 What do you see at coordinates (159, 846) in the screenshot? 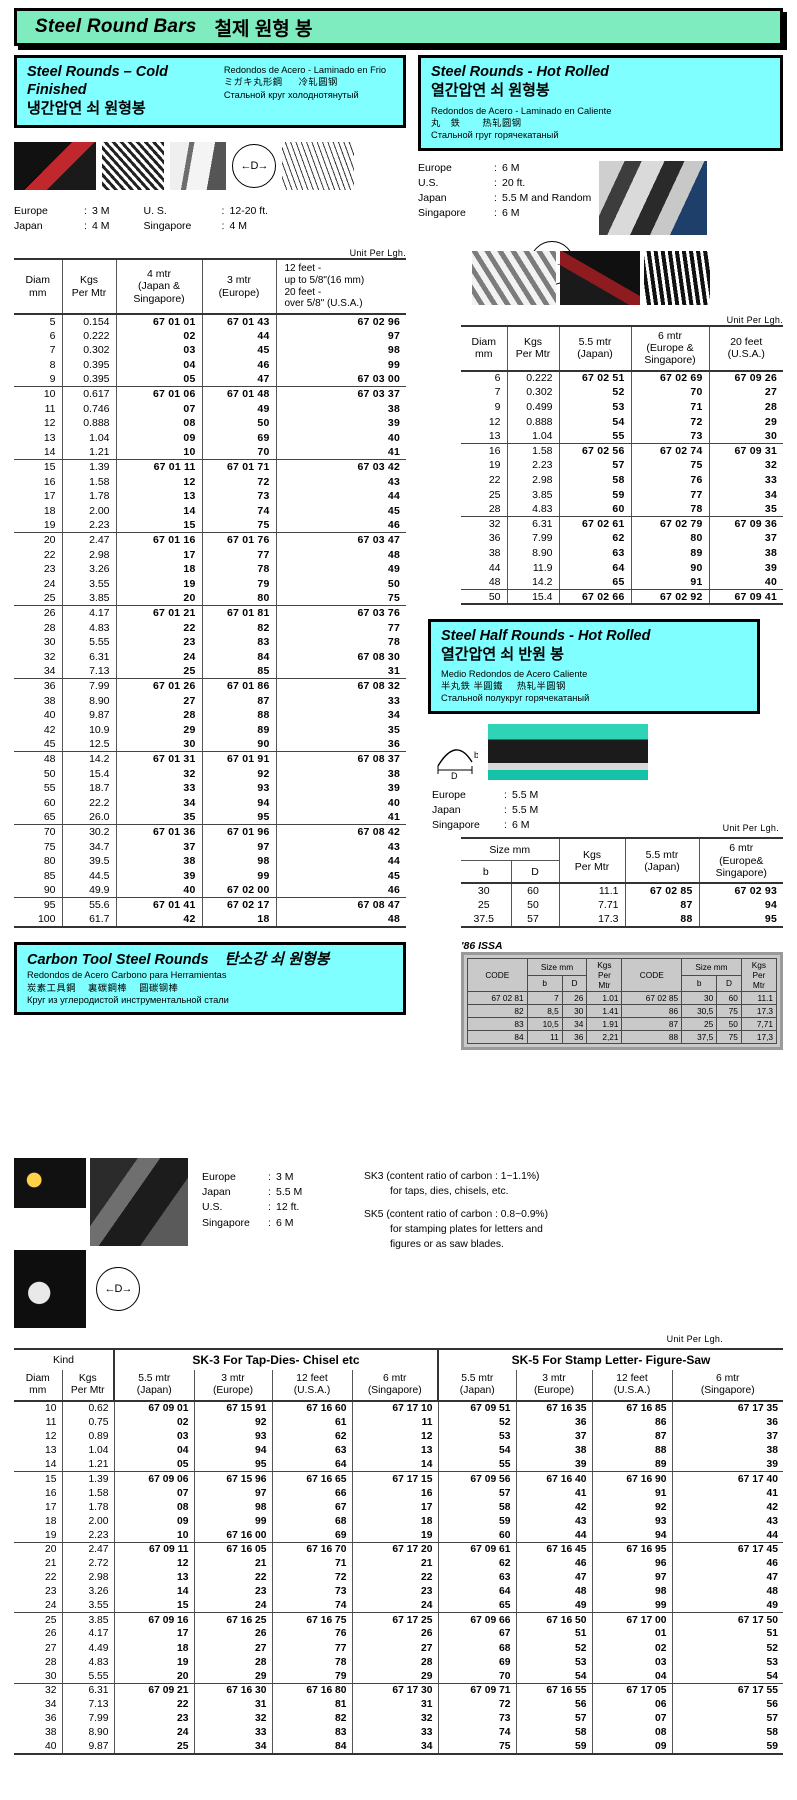
I see `table-cell: 37` at bounding box center [159, 846].